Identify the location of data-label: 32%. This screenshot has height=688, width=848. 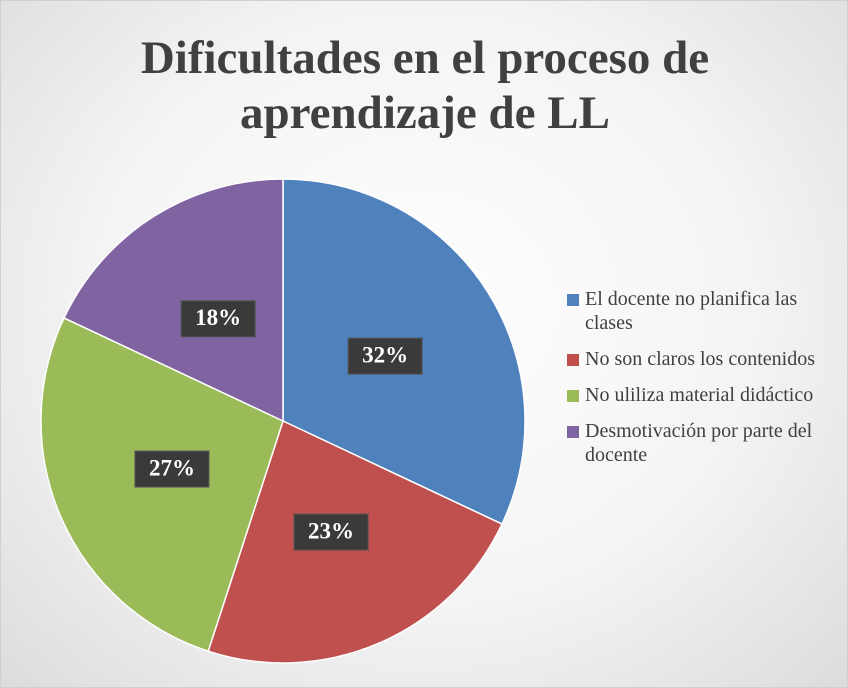
(385, 354).